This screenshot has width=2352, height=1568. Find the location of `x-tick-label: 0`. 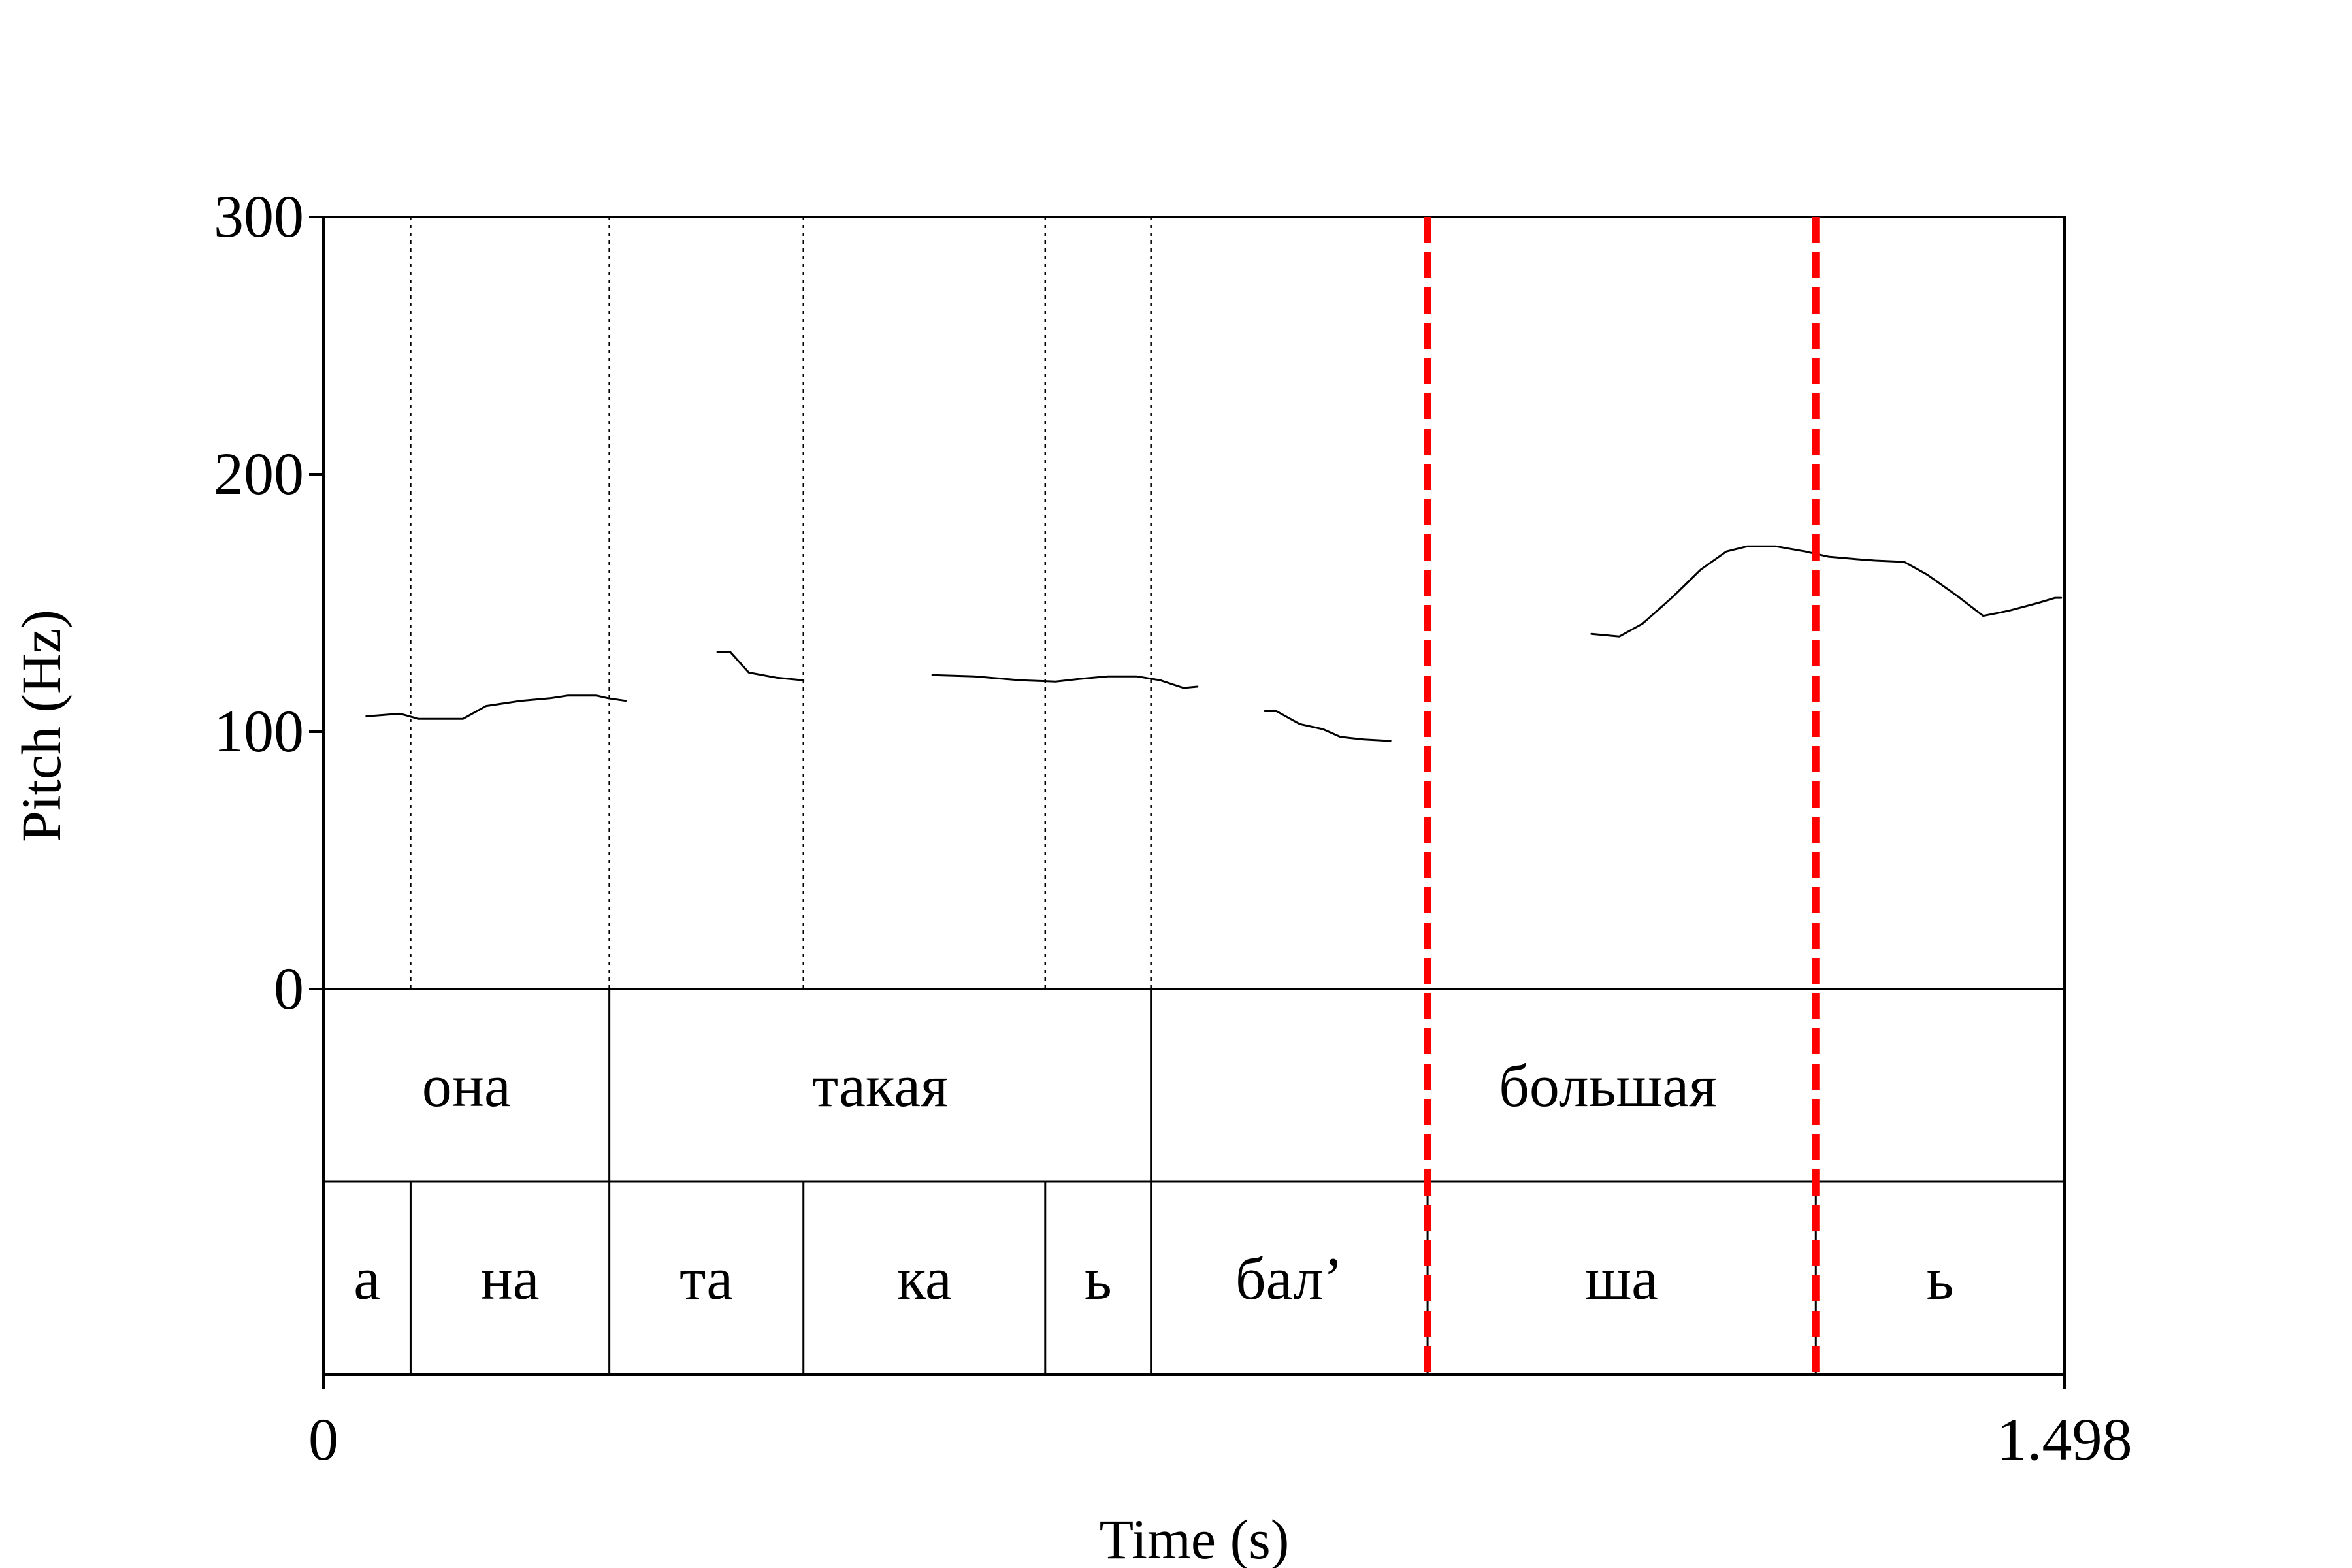

x-tick-label: 0 is located at coordinates (323, 1439).